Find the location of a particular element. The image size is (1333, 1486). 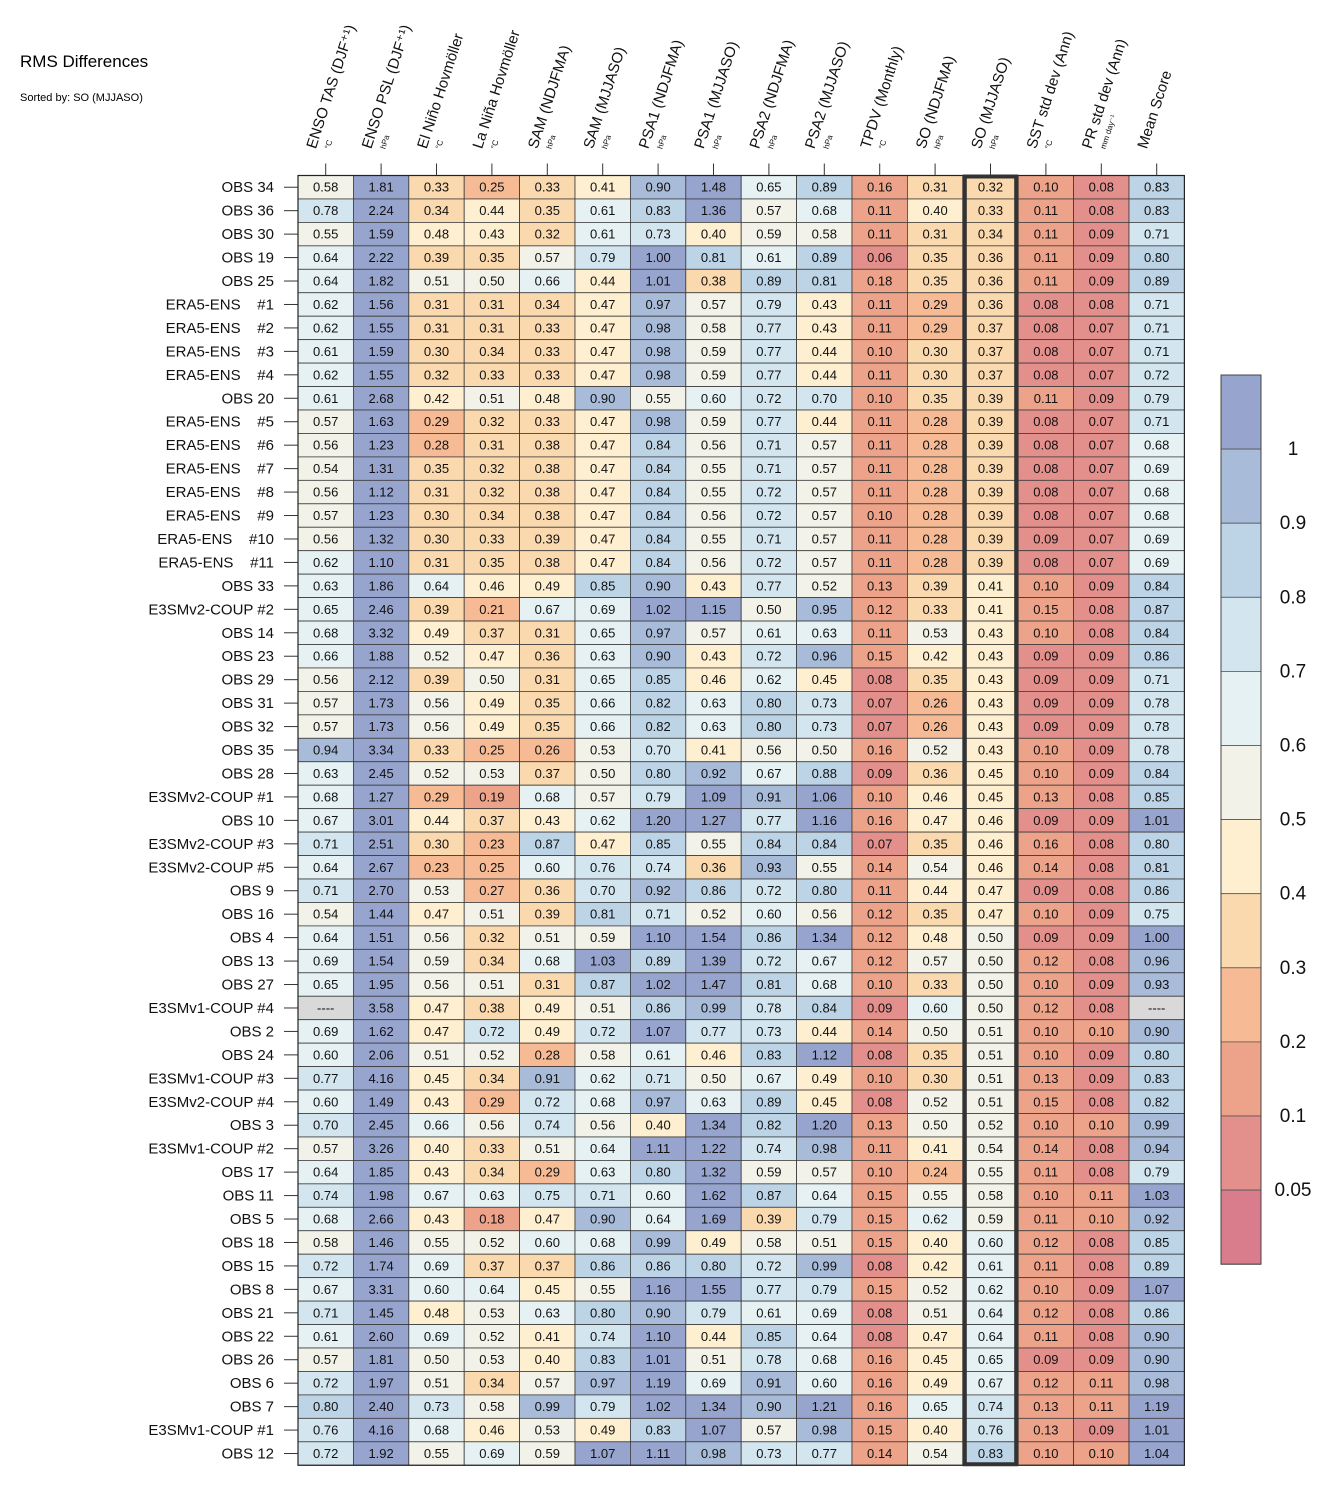

cell-value-label: 0.38 is located at coordinates (713, 281).